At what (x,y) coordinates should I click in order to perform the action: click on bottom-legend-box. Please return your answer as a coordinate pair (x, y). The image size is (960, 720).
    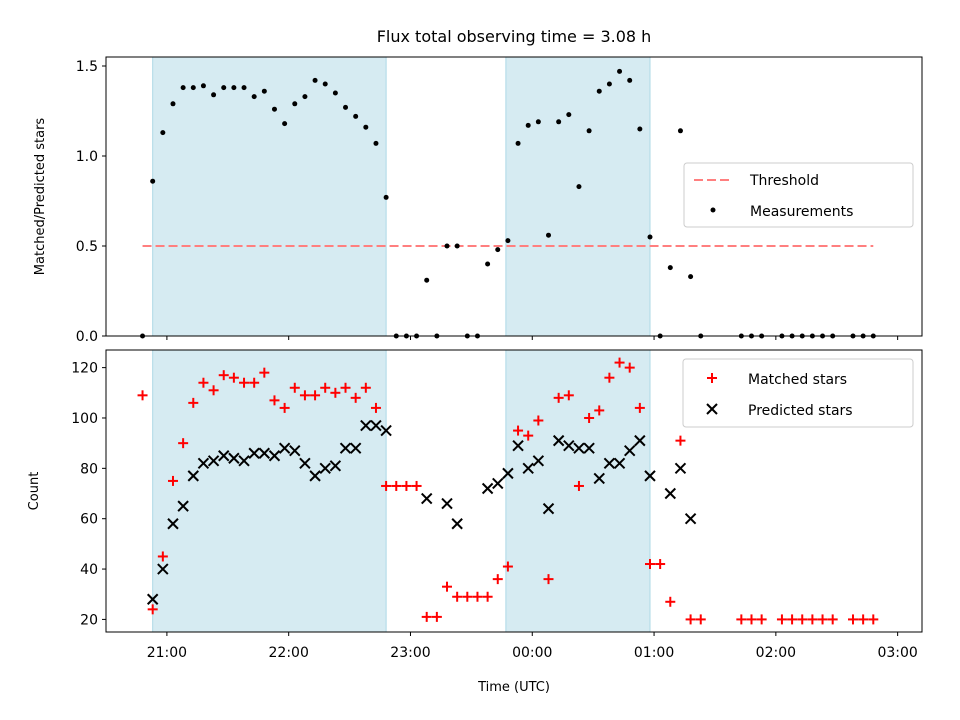
    Looking at the image, I should click on (798, 393).